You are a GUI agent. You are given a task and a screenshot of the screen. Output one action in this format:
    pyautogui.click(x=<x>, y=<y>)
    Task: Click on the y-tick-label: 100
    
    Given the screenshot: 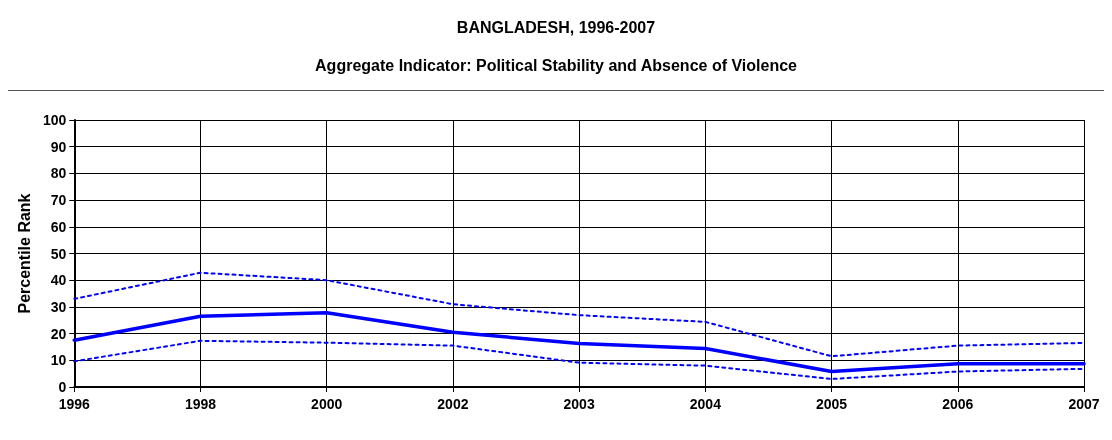 What is the action you would take?
    pyautogui.click(x=54, y=120)
    